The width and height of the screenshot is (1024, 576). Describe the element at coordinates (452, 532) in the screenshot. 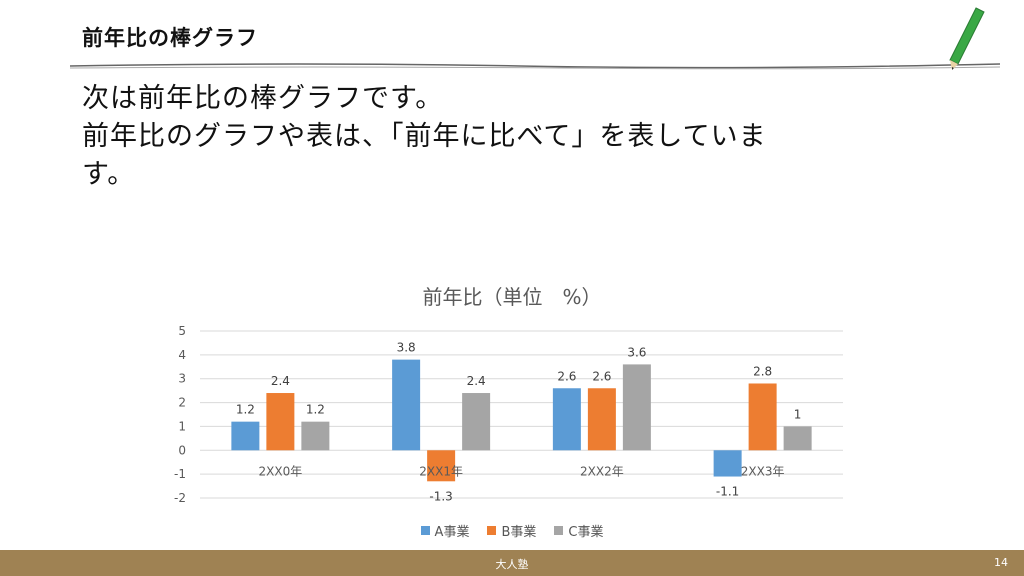

I see `legend-label: A事業` at that location.